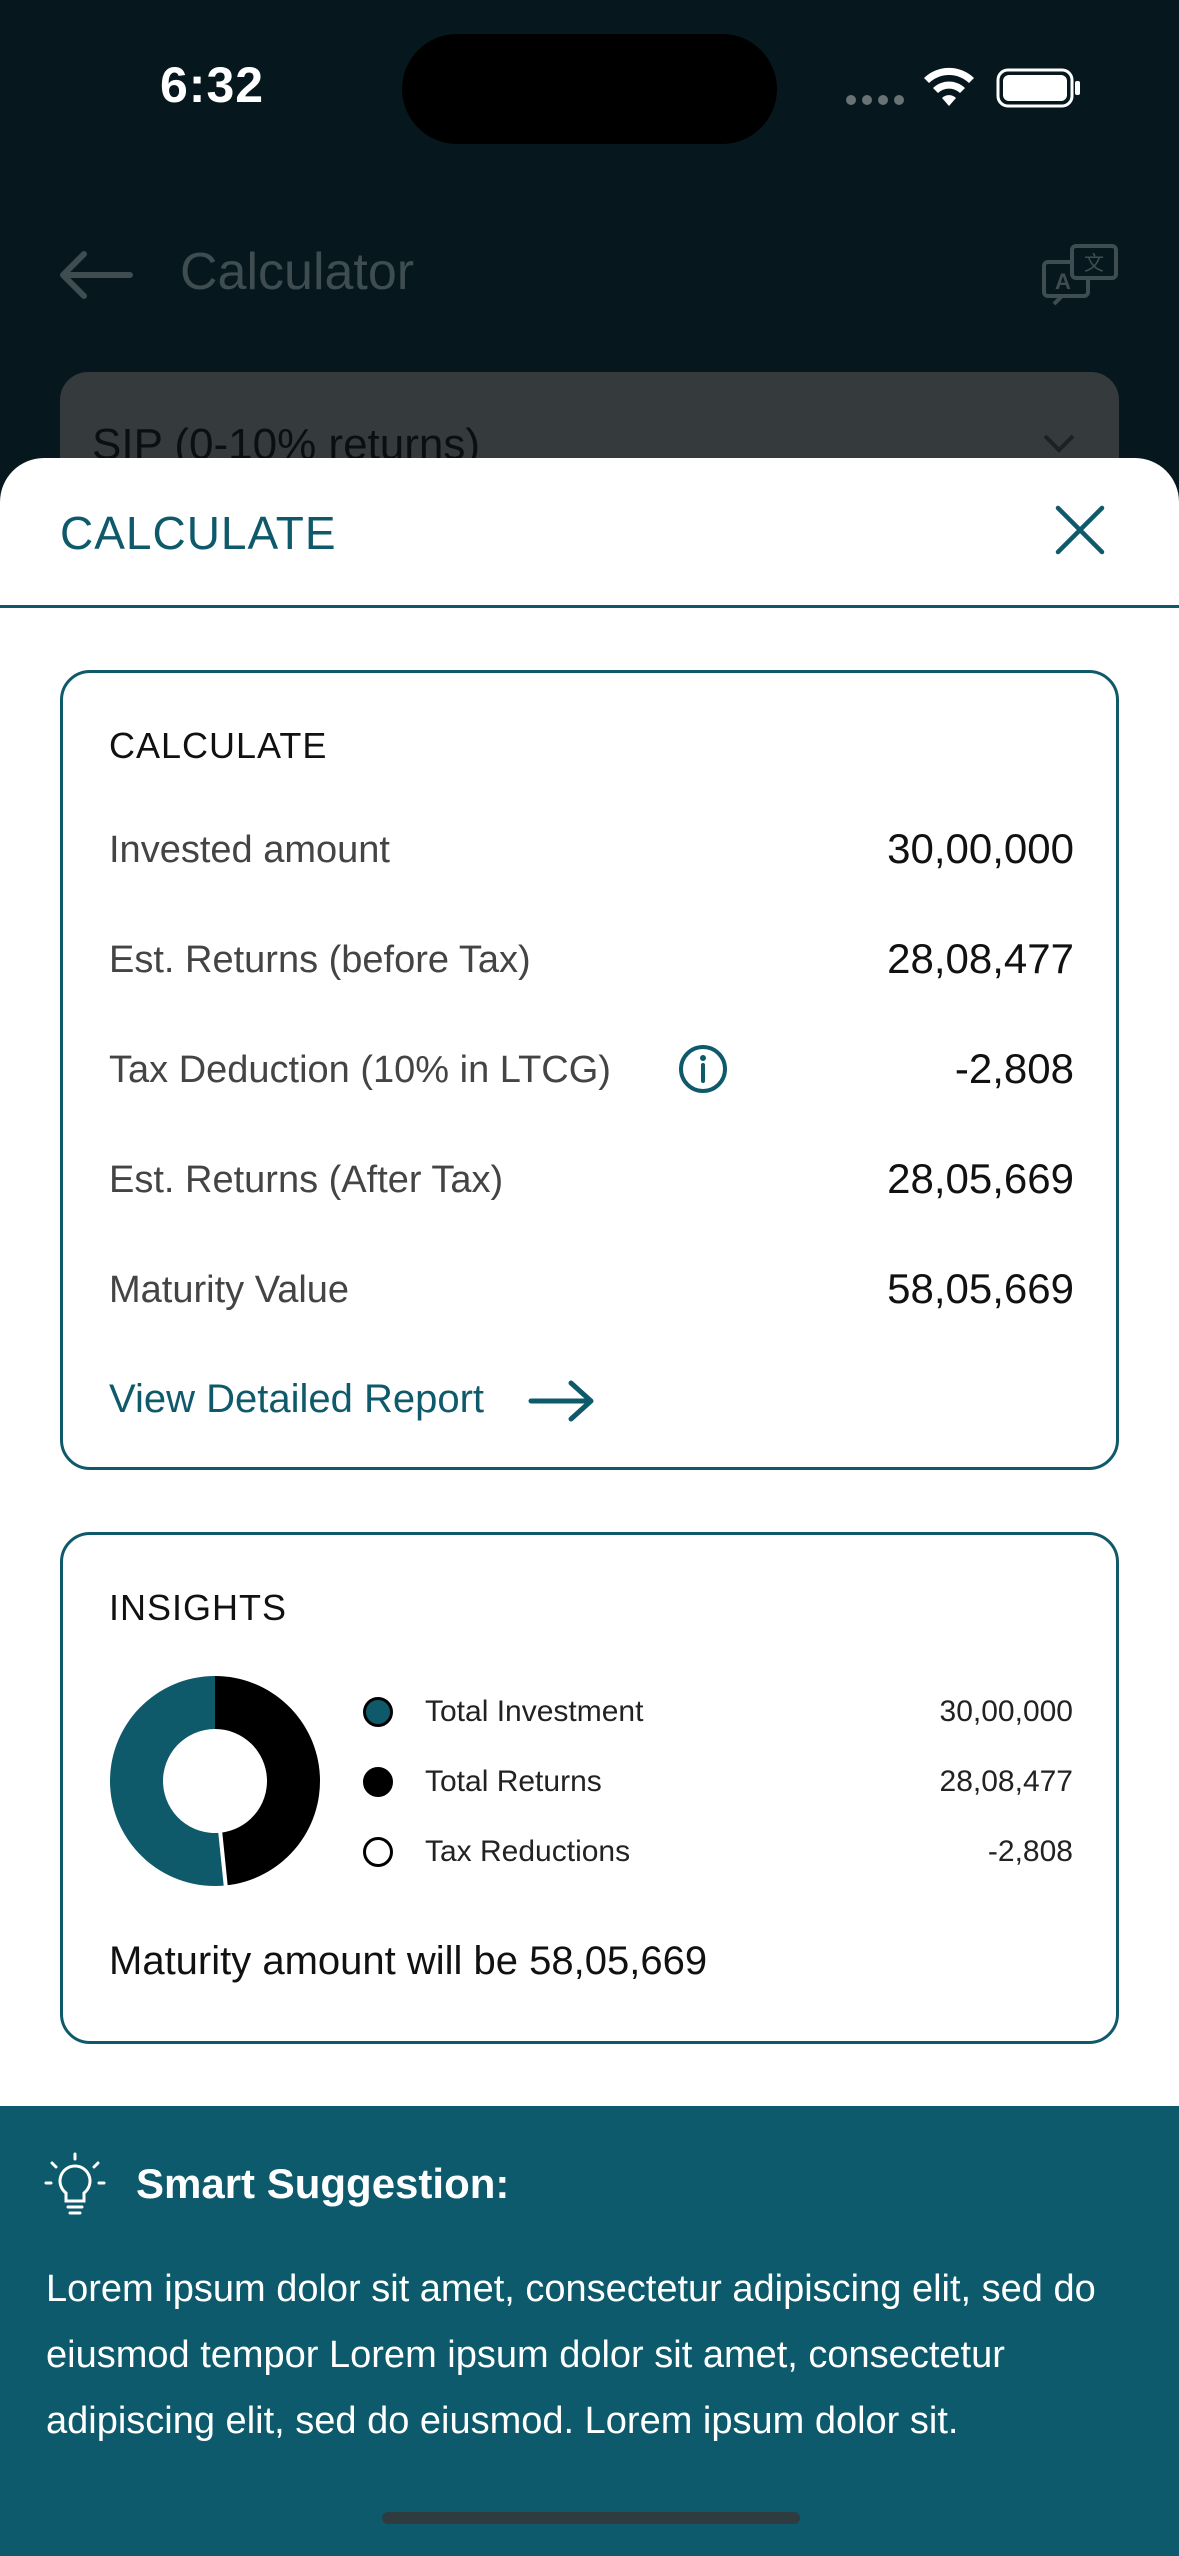 The height and width of the screenshot is (2556, 1179). I want to click on donut-slice-returns, so click(268, 1781).